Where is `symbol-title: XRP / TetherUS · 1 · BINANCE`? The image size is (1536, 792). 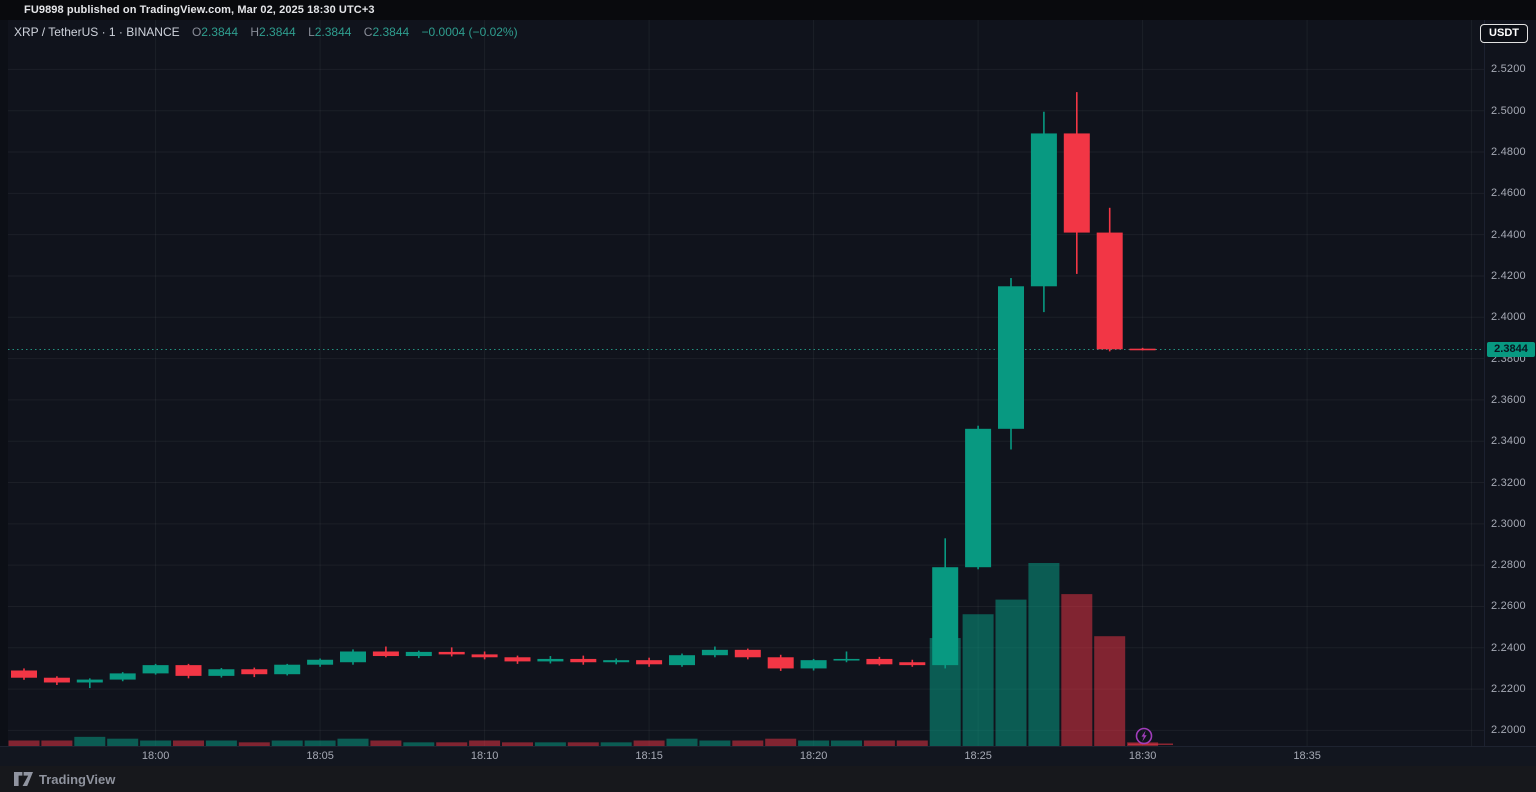
symbol-title: XRP / TetherUS · 1 · BINANCE is located at coordinates (97, 32).